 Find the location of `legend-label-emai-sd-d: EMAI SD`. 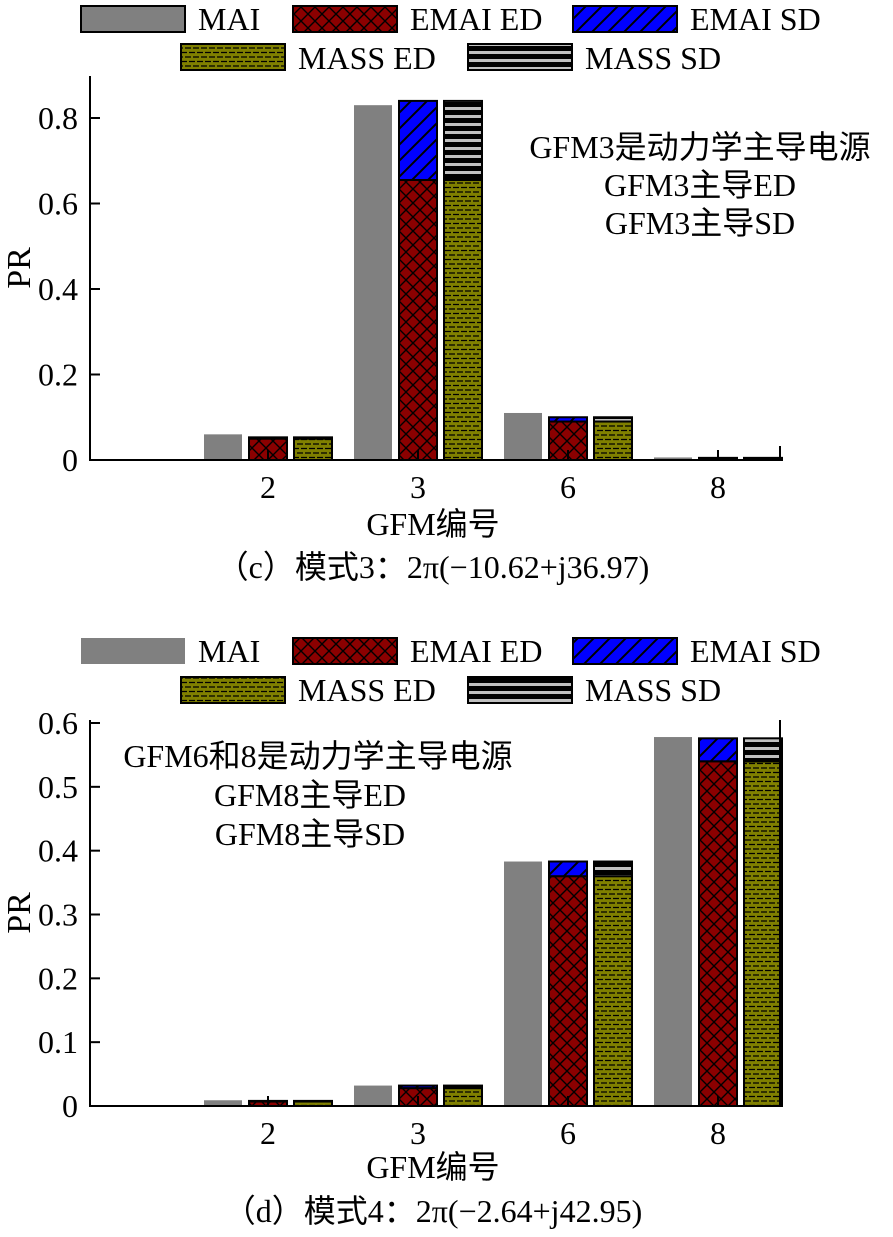

legend-label-emai-sd-d: EMAI SD is located at coordinates (755, 651).